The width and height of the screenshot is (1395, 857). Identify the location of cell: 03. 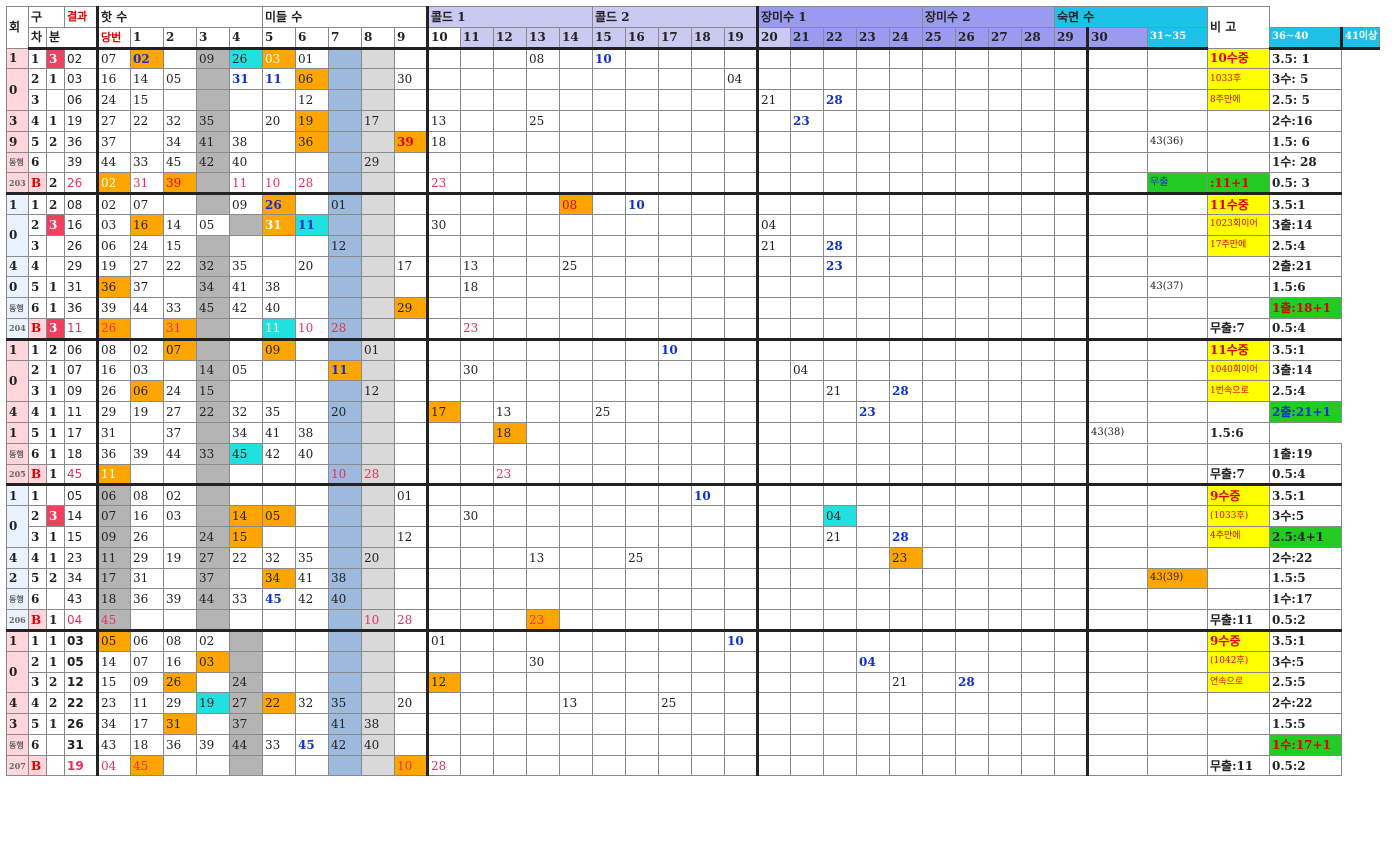
(180, 516).